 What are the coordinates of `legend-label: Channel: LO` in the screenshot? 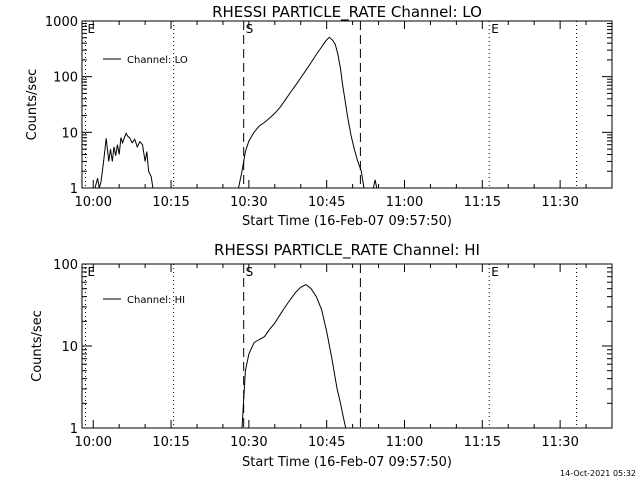 It's located at (157, 60).